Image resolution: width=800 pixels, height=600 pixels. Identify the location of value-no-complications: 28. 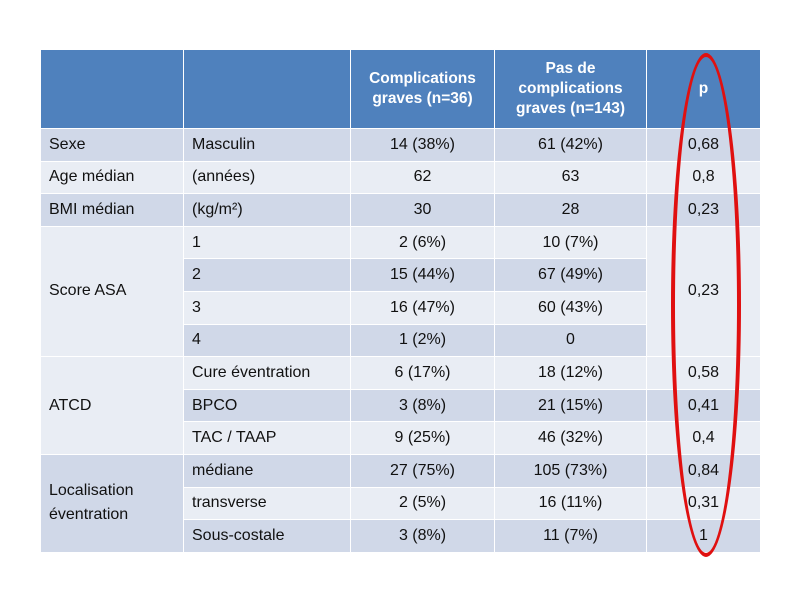
(570, 210).